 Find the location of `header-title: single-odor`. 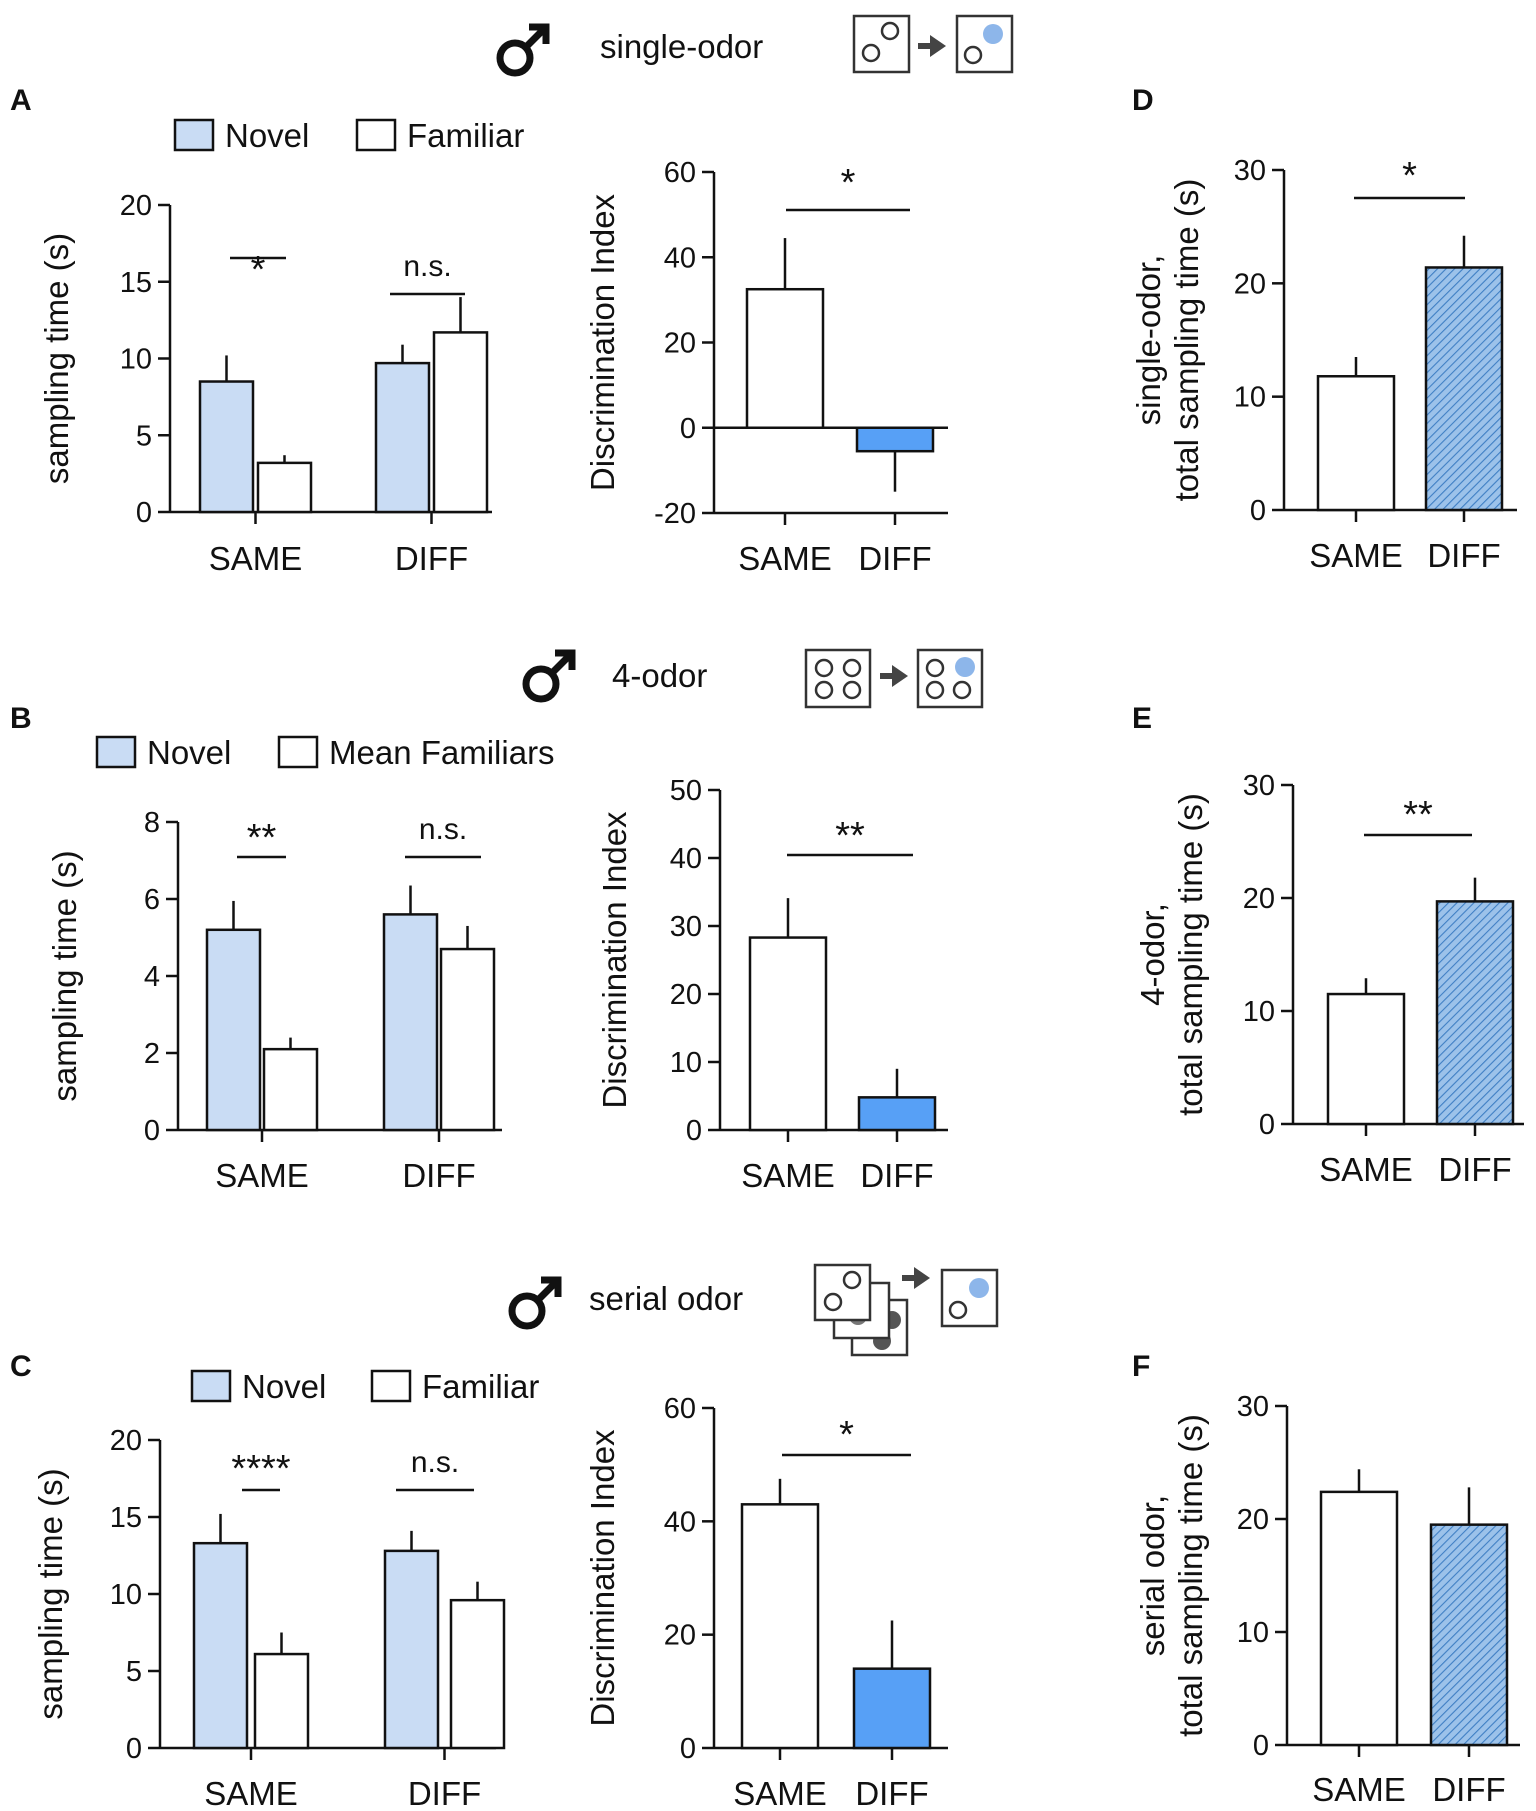

header-title: single-odor is located at coordinates (681, 46).